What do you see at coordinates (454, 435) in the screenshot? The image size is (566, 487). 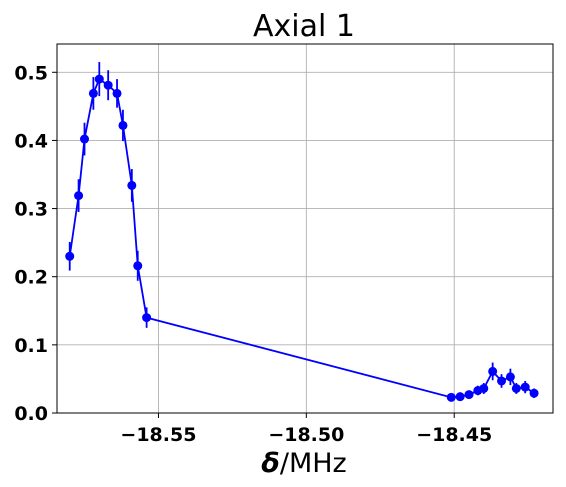 I see `x-tick-label: −18.45` at bounding box center [454, 435].